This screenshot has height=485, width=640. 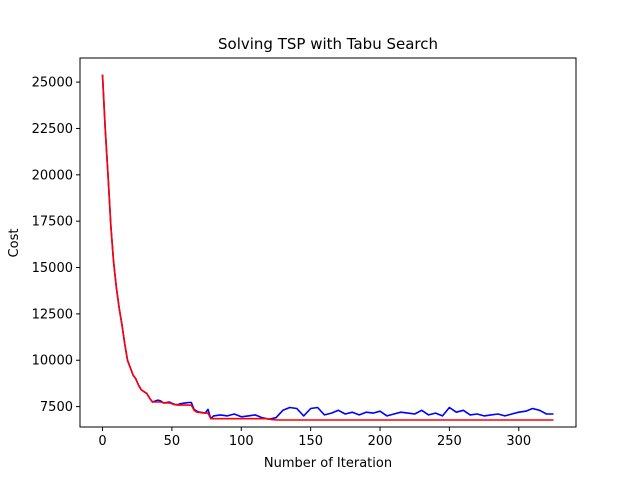 I want to click on y-tick-label: 22500, so click(x=52, y=129).